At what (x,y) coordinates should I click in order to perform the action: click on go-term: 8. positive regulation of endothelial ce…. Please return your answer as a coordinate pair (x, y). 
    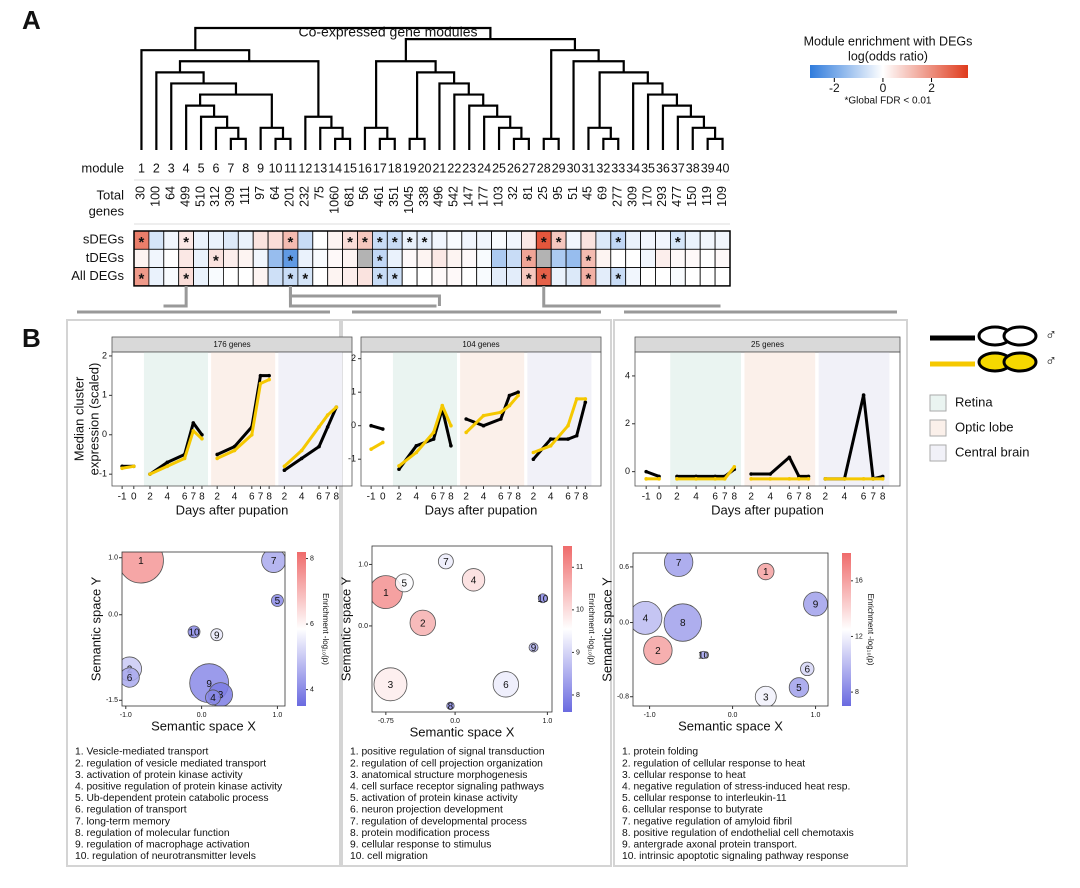
    Looking at the image, I should click on (738, 833).